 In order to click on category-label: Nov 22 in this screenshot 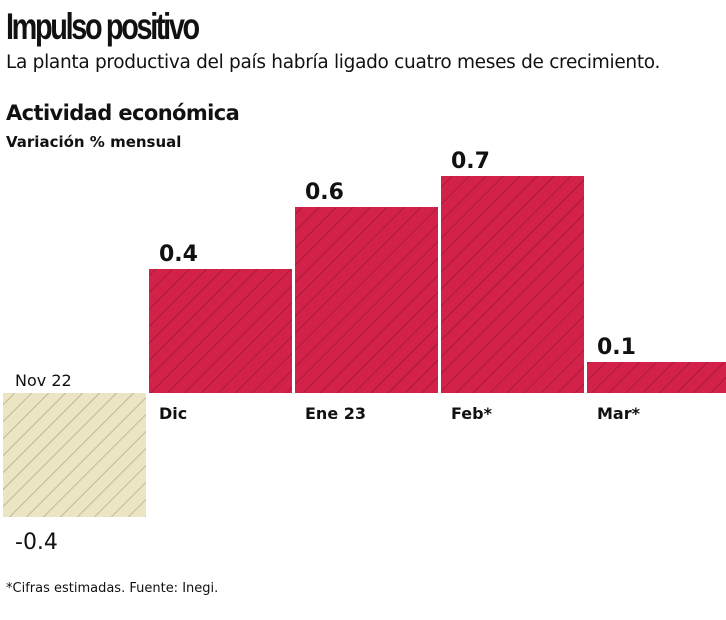, I will do `click(43, 380)`.